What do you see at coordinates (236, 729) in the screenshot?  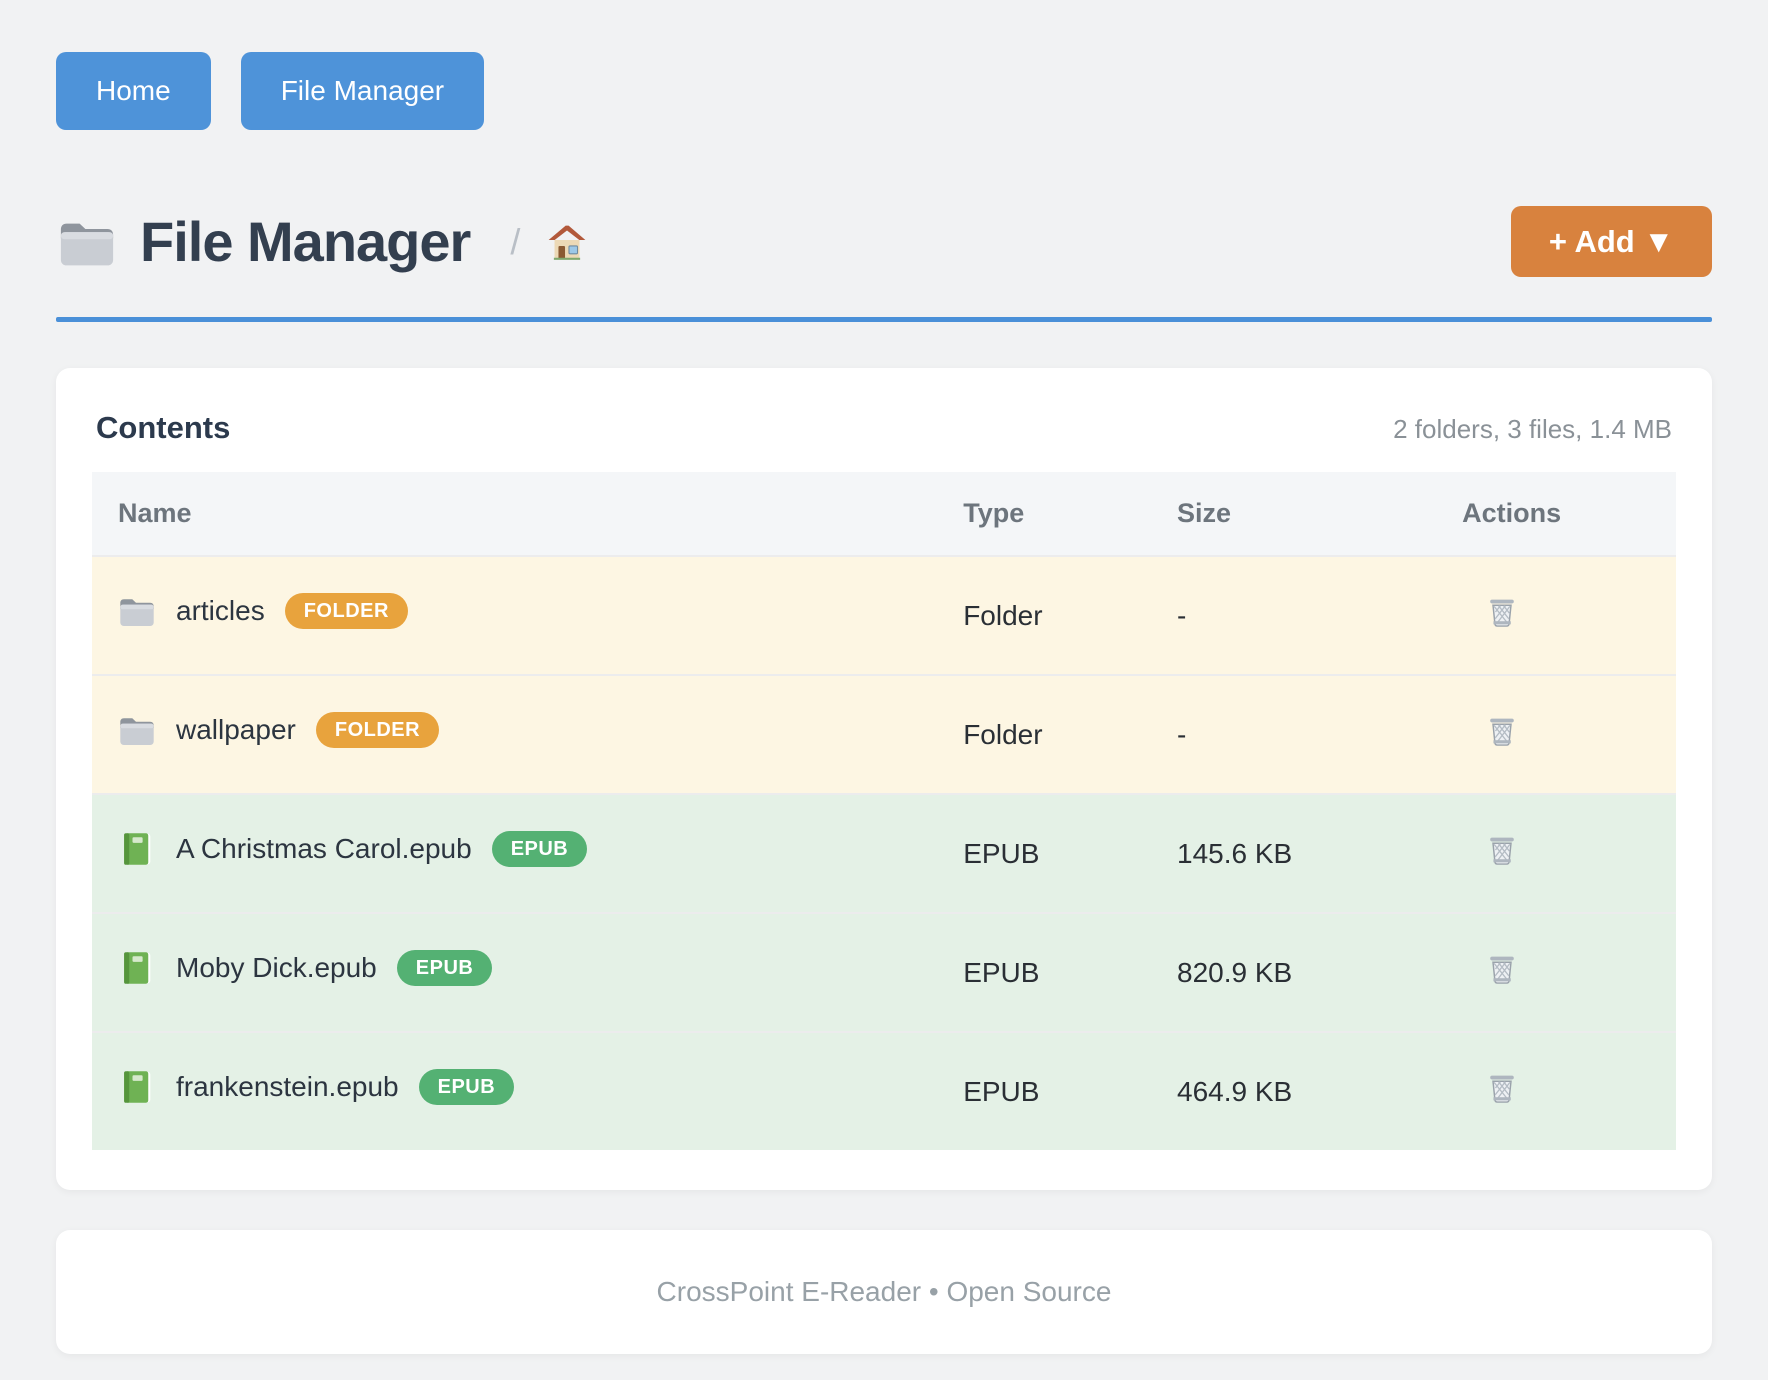 I see `file-name: wallpaper` at bounding box center [236, 729].